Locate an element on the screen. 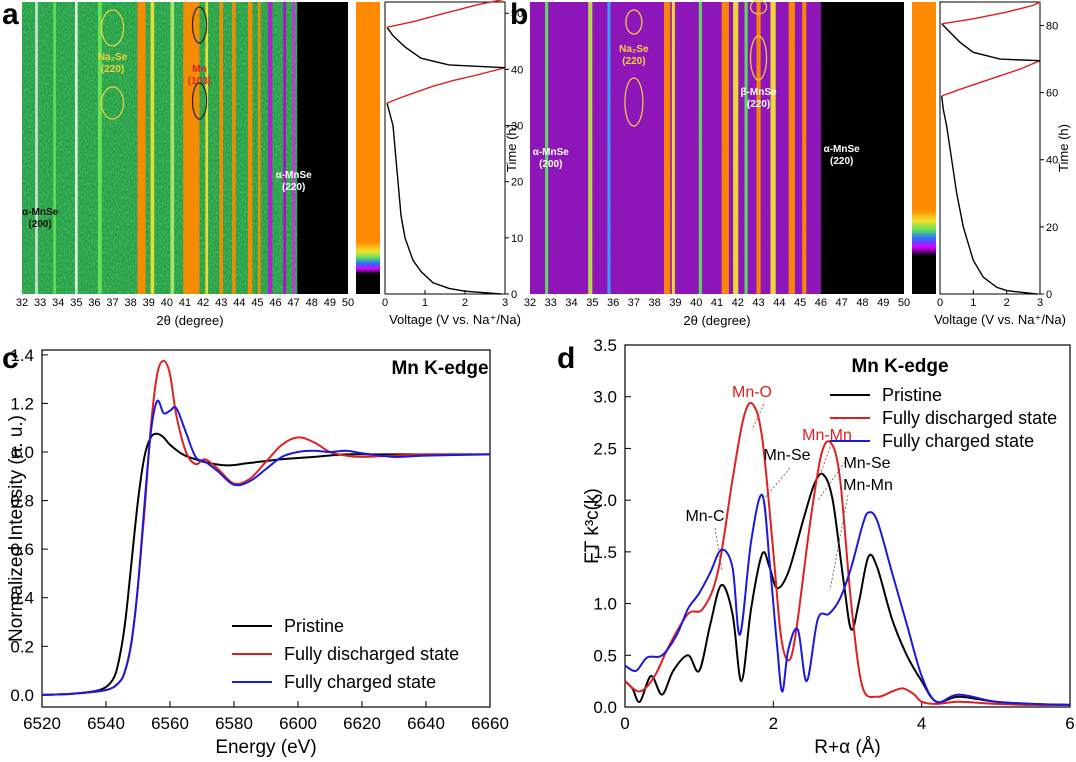 This screenshot has height=762, width=1076. time-axis-label: Time (h) is located at coordinates (511, 148).